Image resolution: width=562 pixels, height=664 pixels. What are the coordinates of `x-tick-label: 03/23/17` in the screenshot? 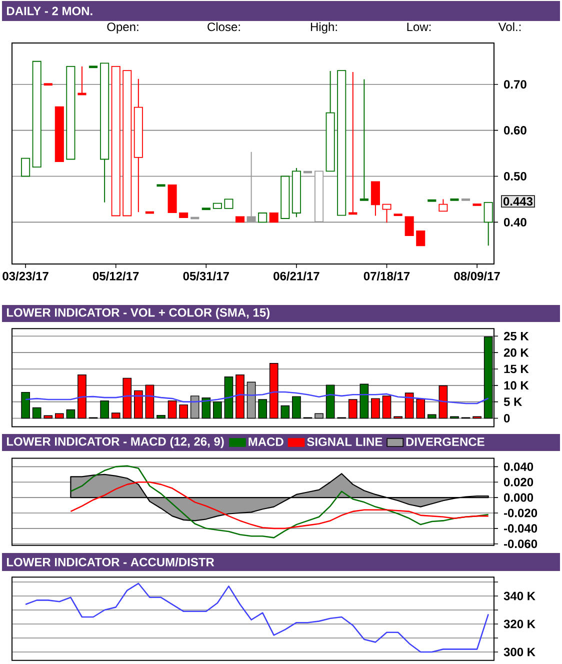 It's located at (25, 276).